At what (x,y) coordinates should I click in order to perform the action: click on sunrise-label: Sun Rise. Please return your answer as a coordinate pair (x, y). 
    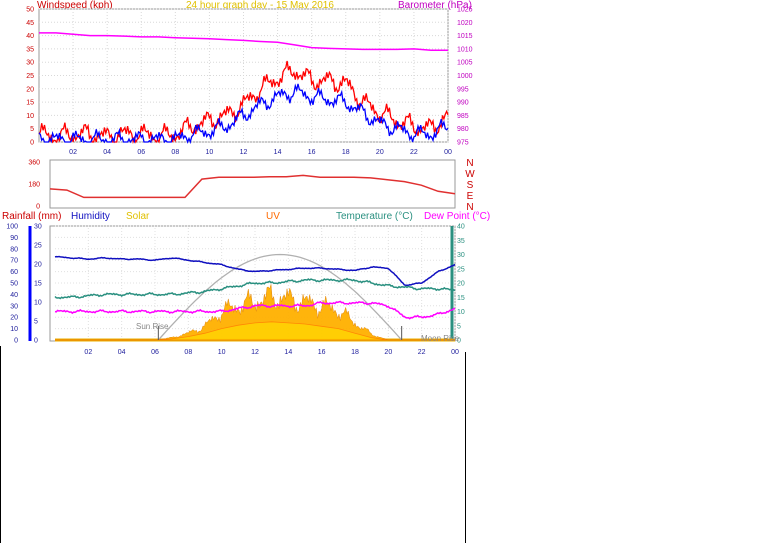
    Looking at the image, I should click on (152, 326).